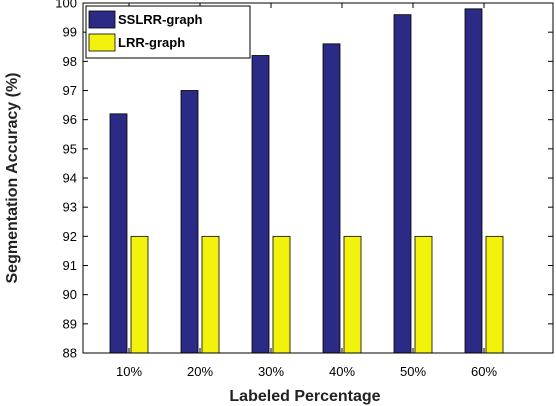  What do you see at coordinates (423, 294) in the screenshot?
I see `bar-lrr-graph-50pct` at bounding box center [423, 294].